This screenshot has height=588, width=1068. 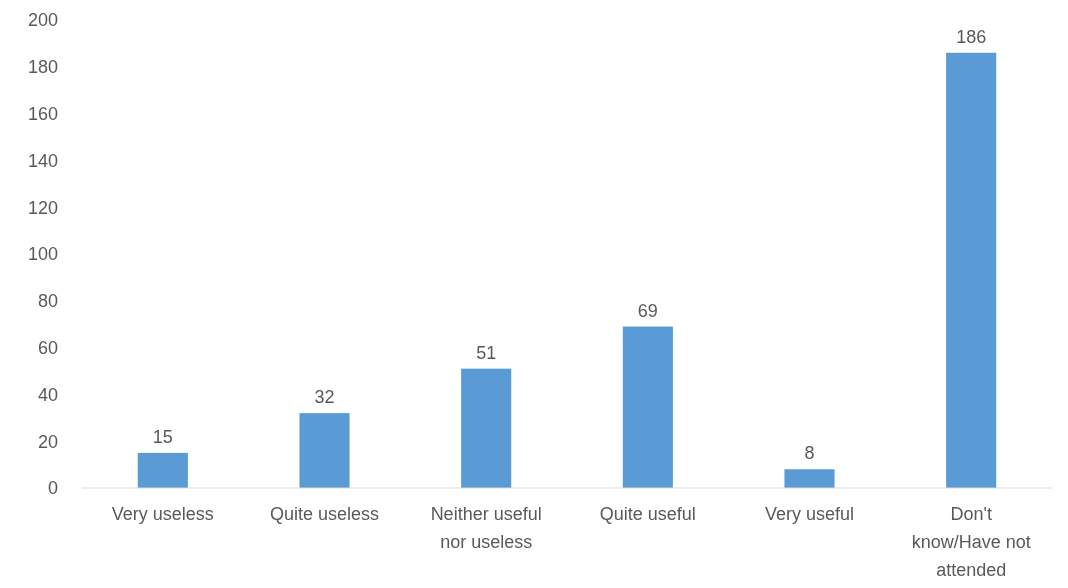 I want to click on y-tick-label: 60, so click(x=47, y=347).